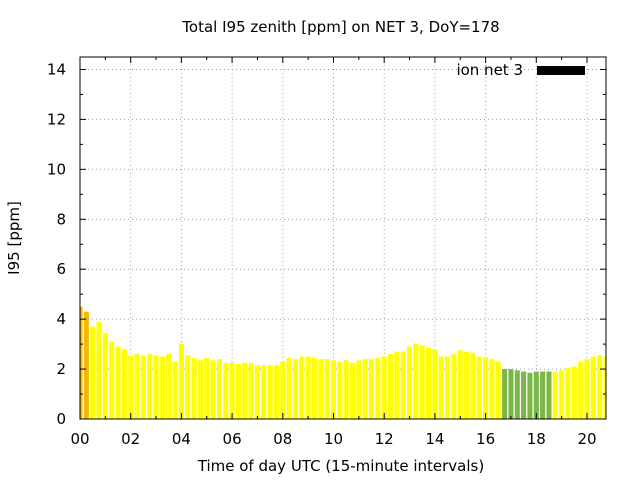  What do you see at coordinates (282, 439) in the screenshot?
I see `x-tick-label: 08` at bounding box center [282, 439].